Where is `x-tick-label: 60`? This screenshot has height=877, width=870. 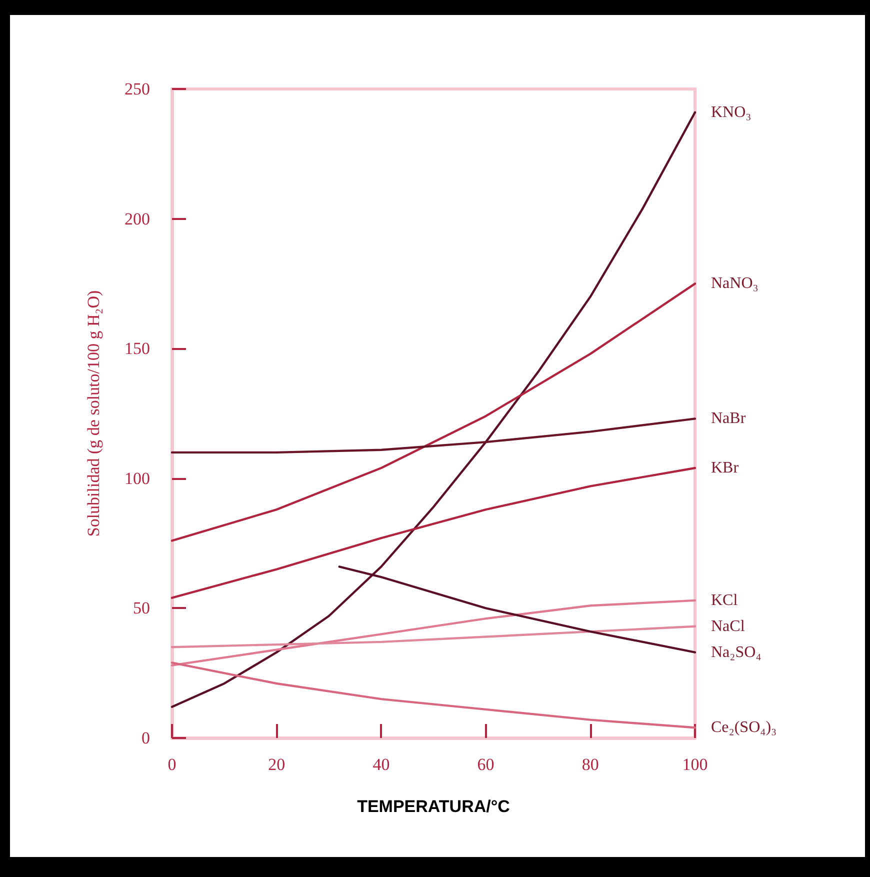
x-tick-label: 60 is located at coordinates (485, 764).